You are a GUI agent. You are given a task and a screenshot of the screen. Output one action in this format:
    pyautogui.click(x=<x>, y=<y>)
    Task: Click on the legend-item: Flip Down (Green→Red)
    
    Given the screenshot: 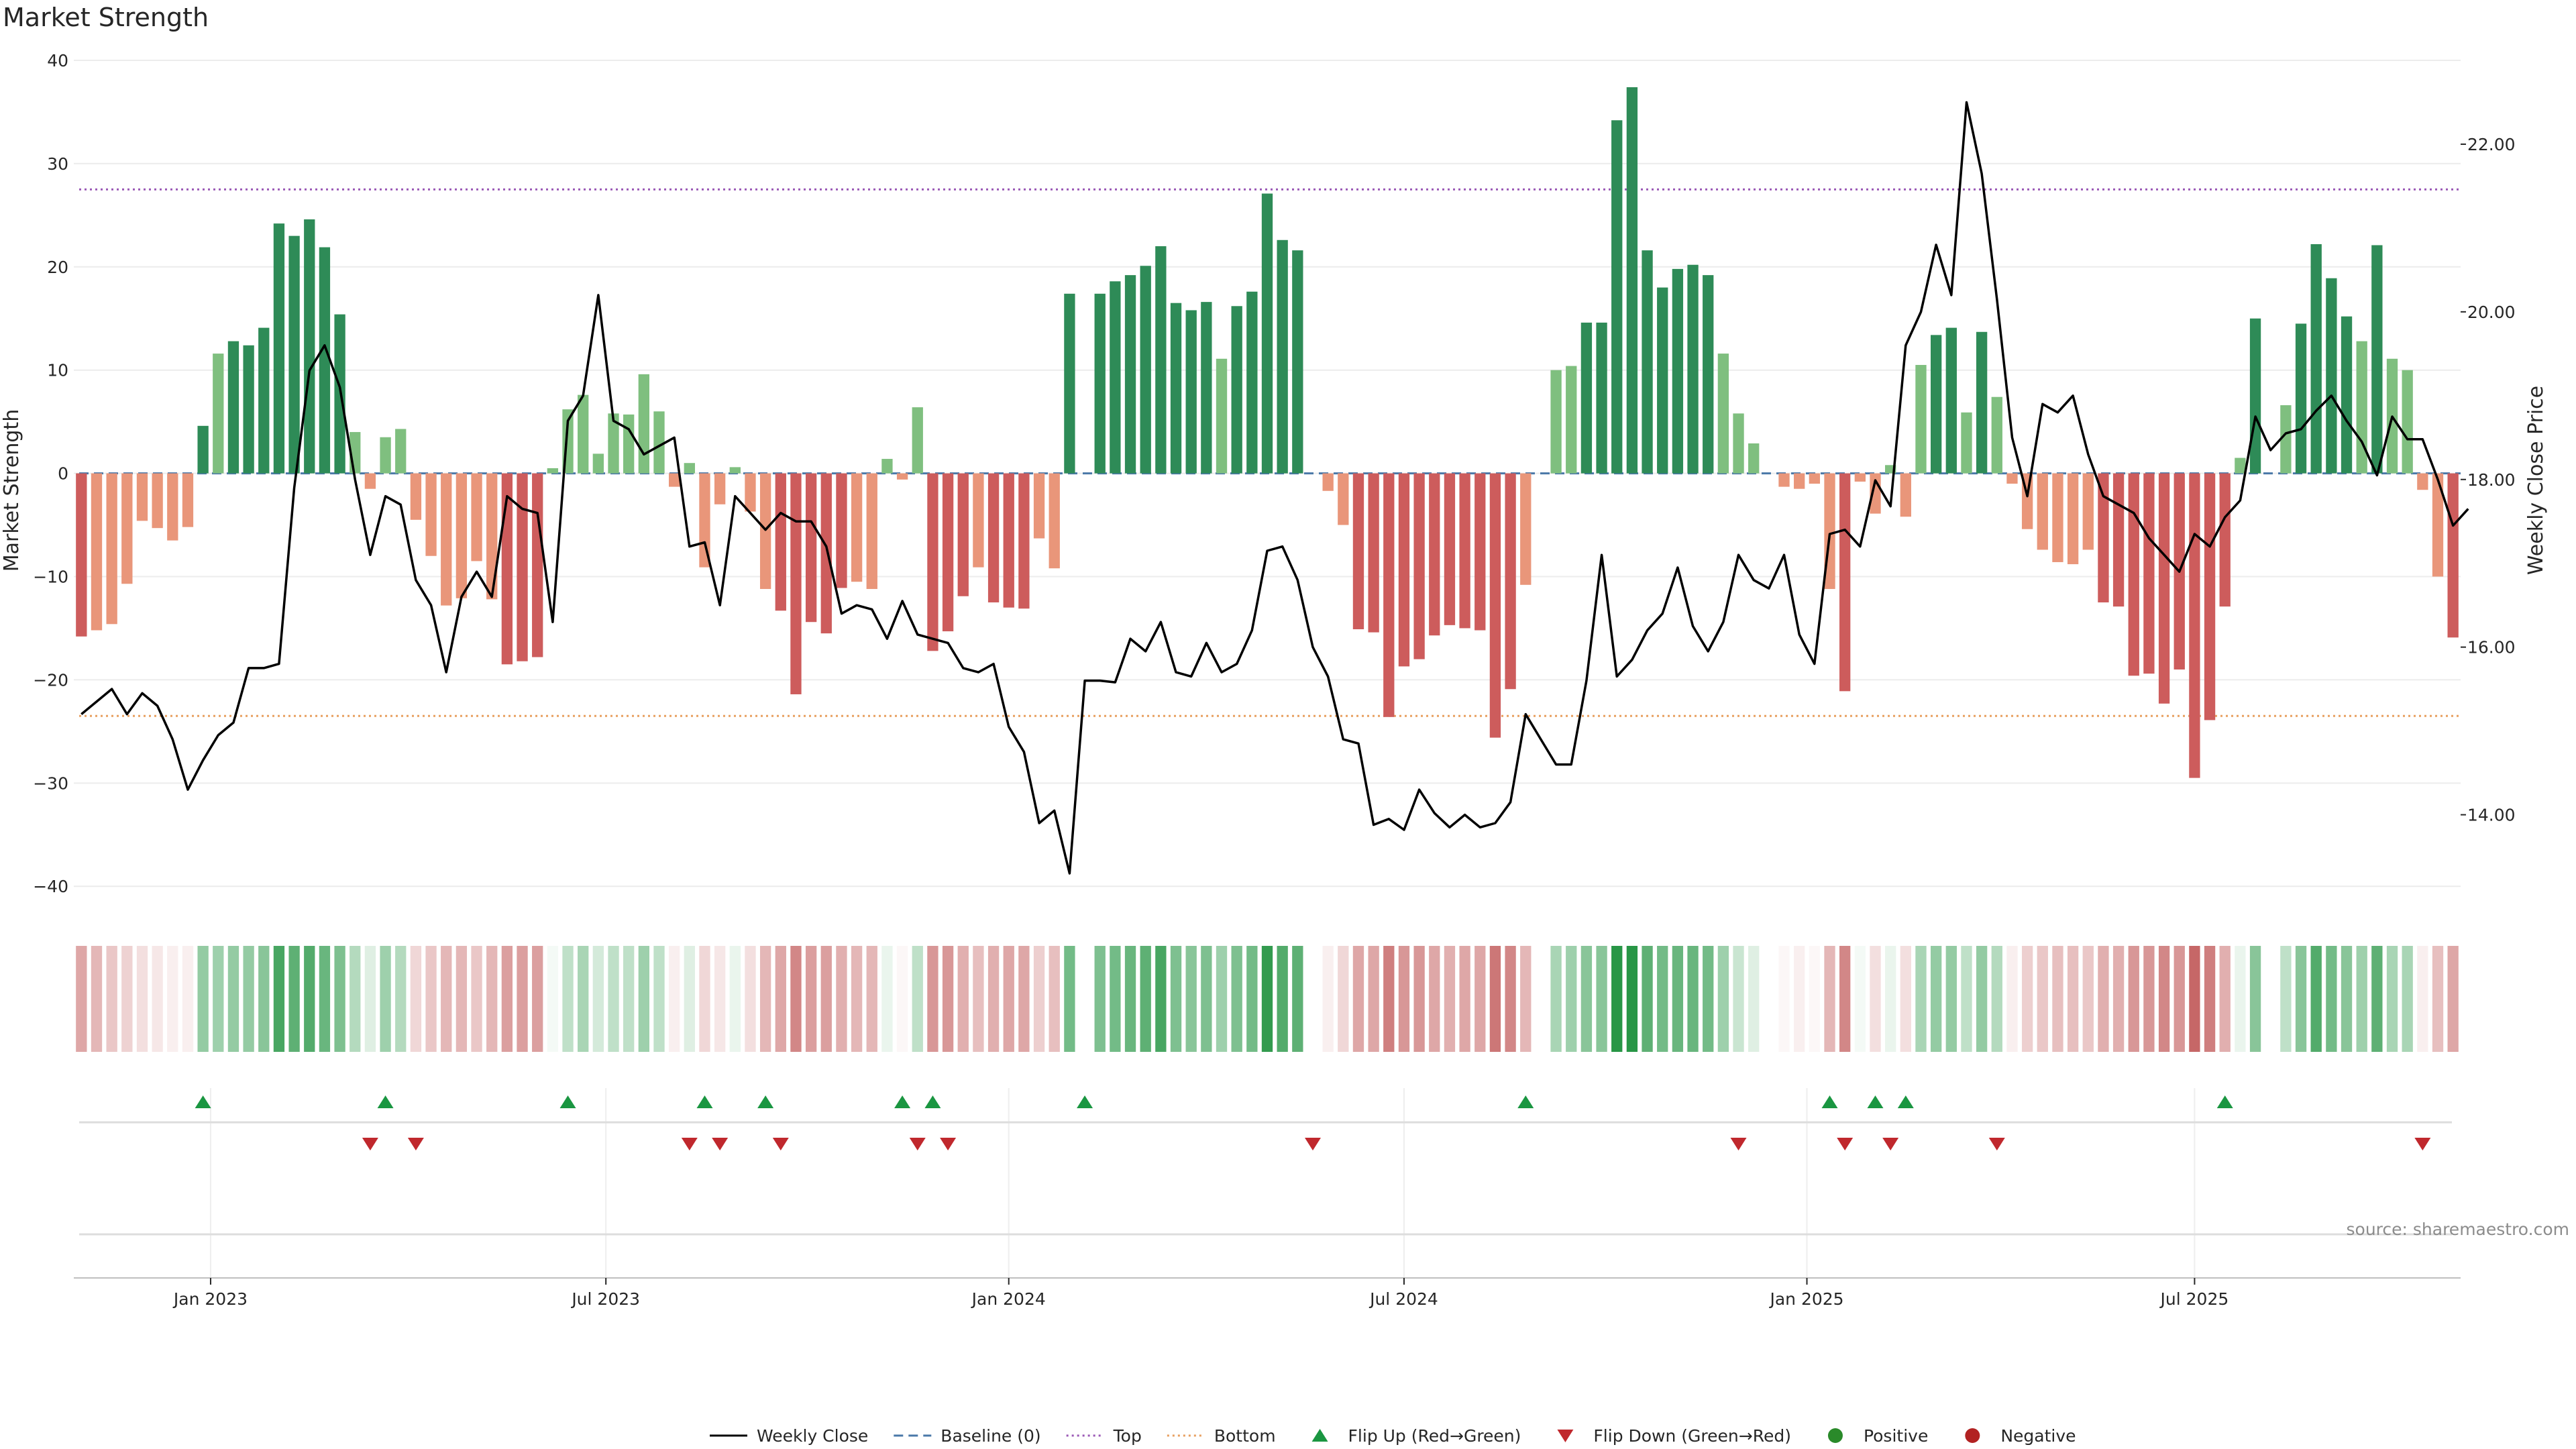 What is the action you would take?
    pyautogui.click(x=1674, y=1436)
    